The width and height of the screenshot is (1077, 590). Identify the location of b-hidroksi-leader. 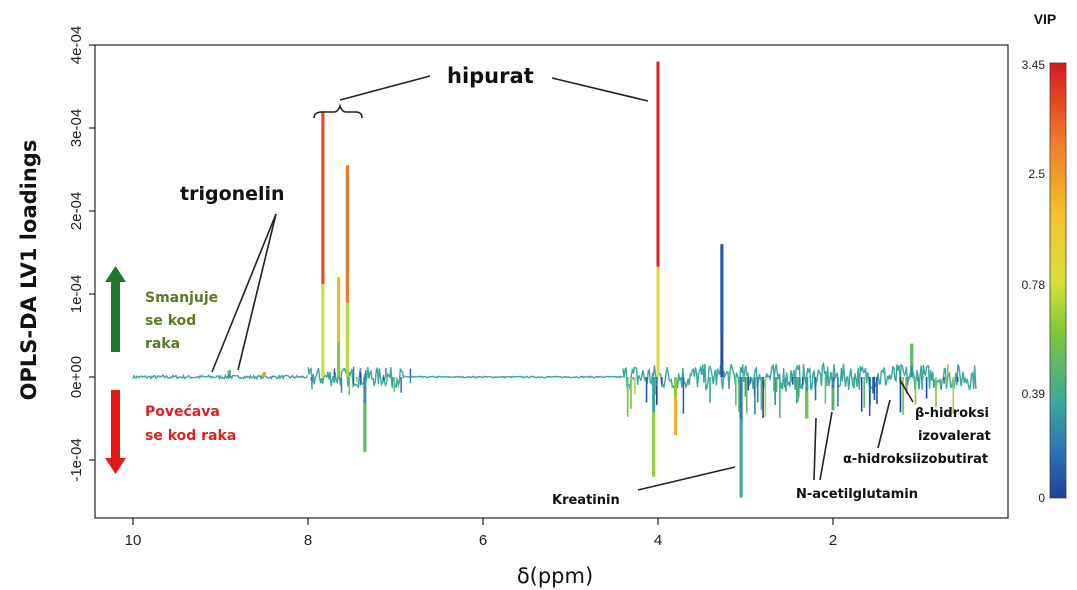
(906, 391).